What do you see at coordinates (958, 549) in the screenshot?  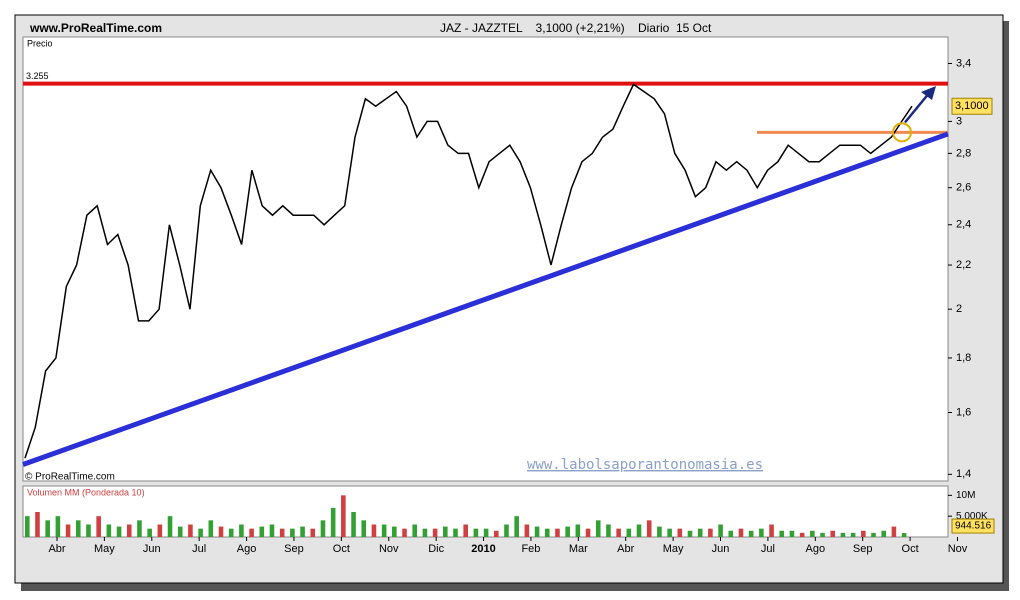 I see `x-tick-label: Nov` at bounding box center [958, 549].